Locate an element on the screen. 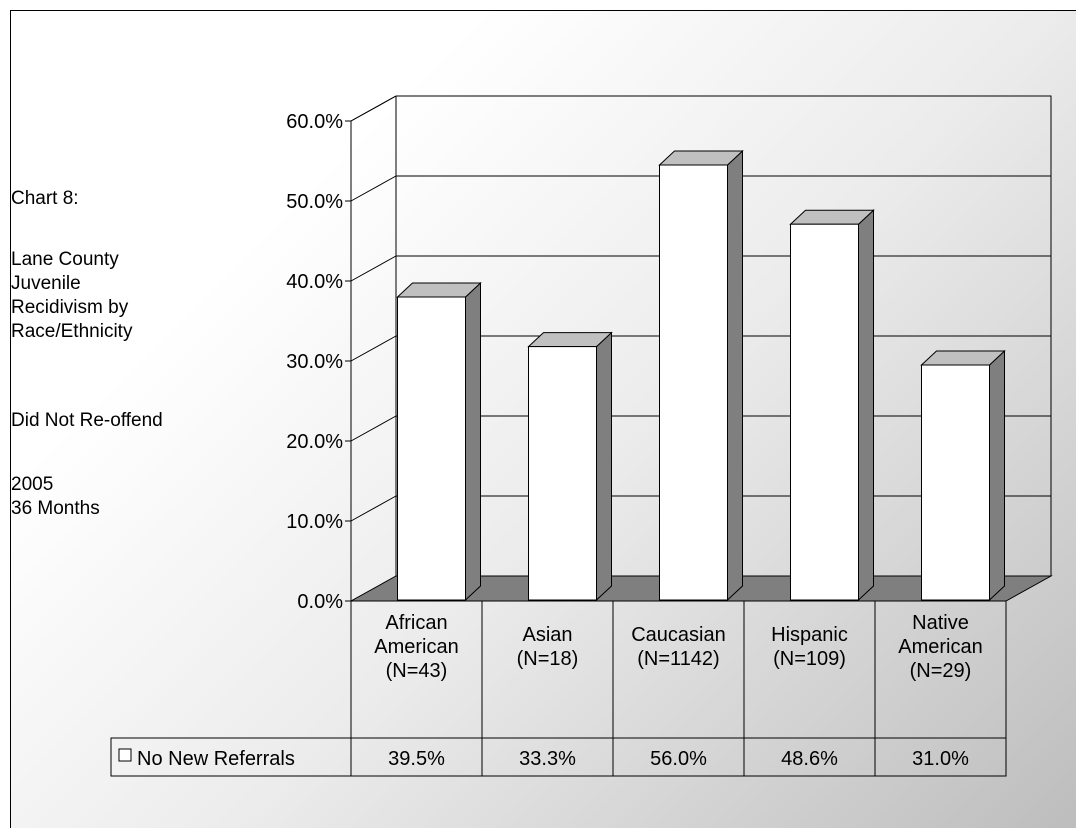 This screenshot has height=828, width=1076. chart-title-line-3: Recidivism by is located at coordinates (70, 307).